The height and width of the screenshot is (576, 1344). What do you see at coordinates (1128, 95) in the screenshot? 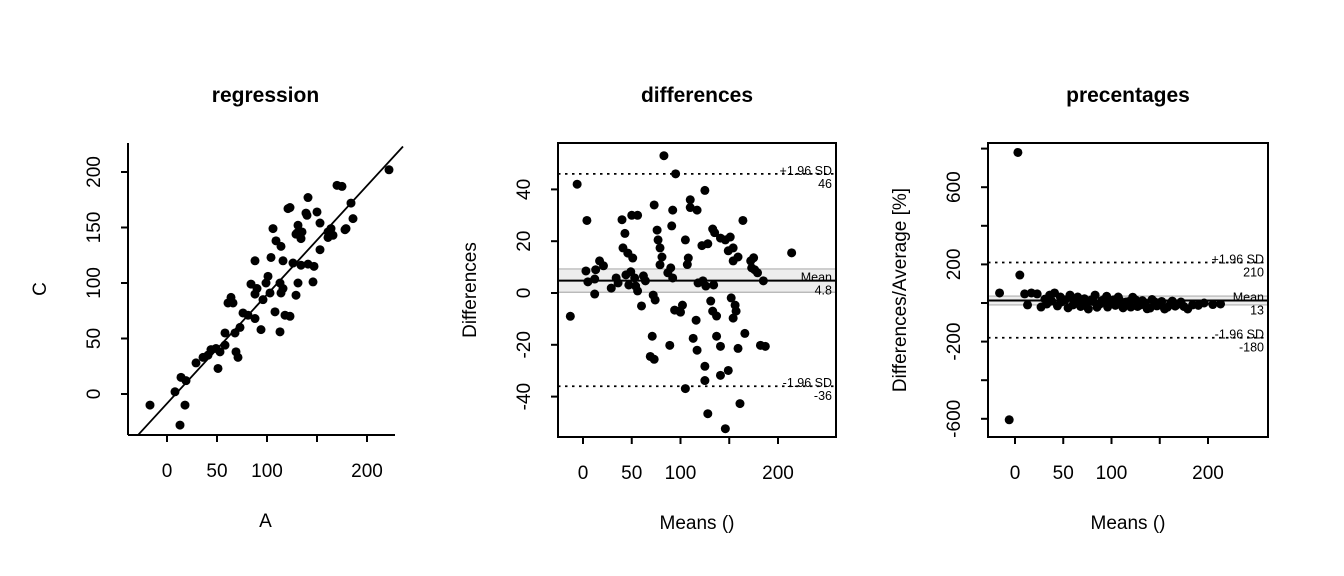
I see `panel-title: precentages` at bounding box center [1128, 95].